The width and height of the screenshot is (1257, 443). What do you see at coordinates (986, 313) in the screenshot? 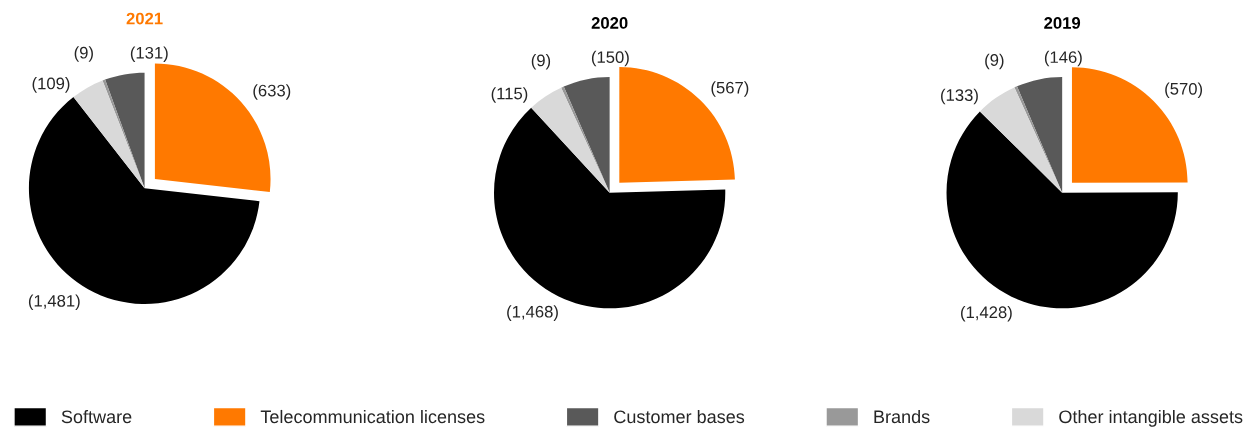
I see `data-label: (1,428)` at bounding box center [986, 313].